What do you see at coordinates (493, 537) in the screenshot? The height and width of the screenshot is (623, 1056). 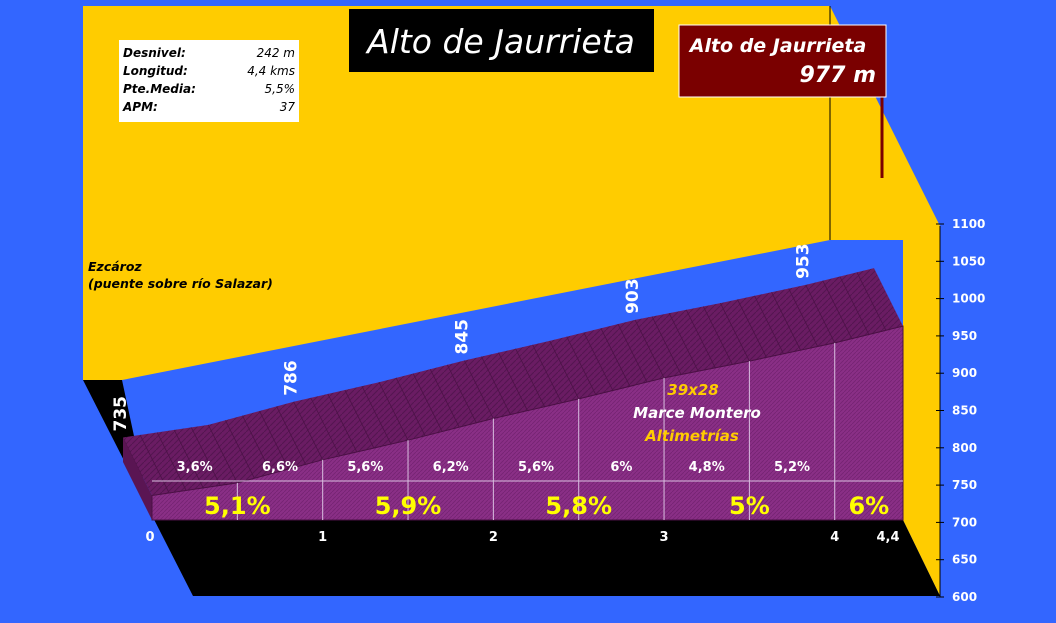 I see `x-tick-label: 2` at bounding box center [493, 537].